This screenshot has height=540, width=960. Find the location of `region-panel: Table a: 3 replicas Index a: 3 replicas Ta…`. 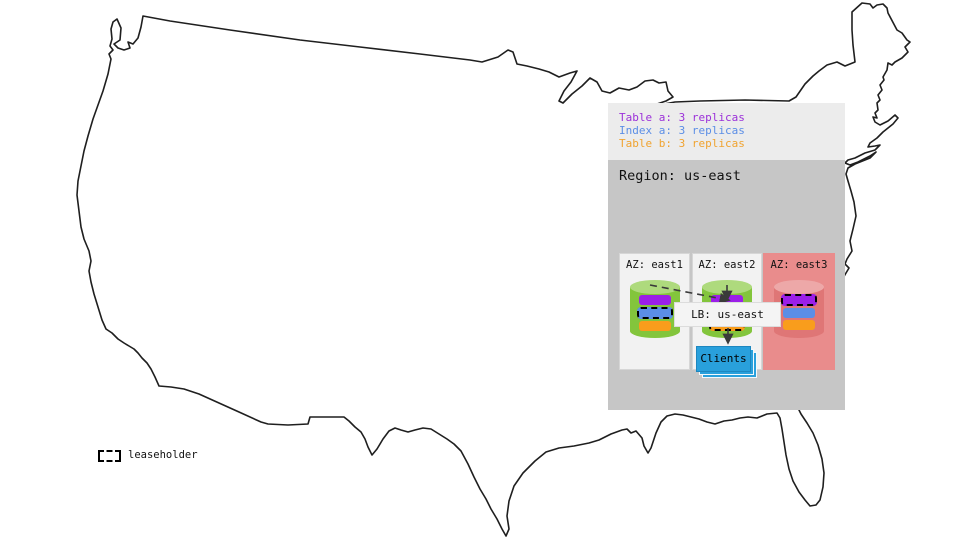

region-panel: Table a: 3 replicas Index a: 3 replicas Ta… is located at coordinates (726, 256).